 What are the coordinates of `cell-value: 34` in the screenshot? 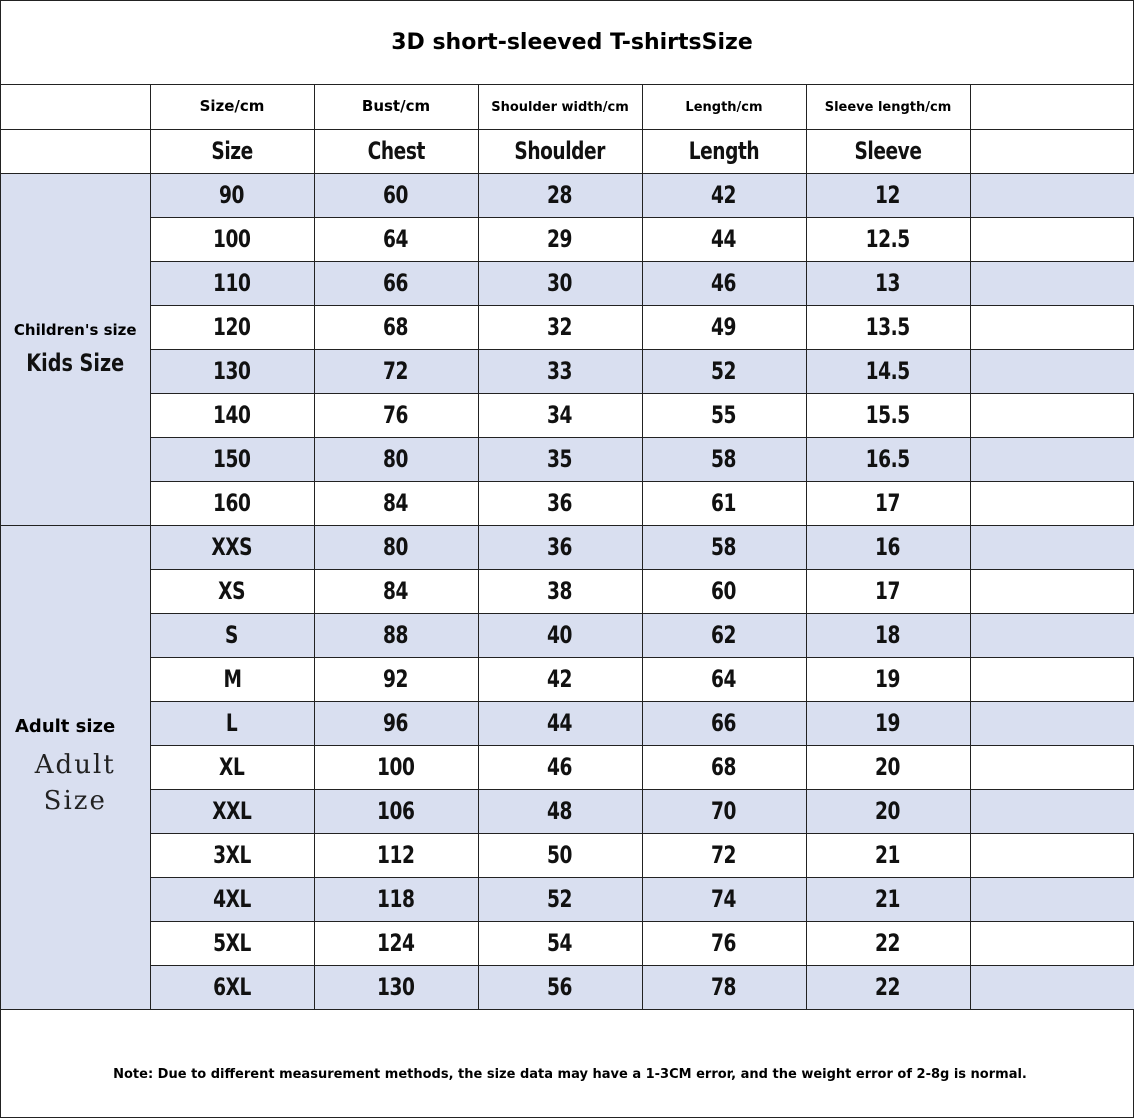 It's located at (560, 415).